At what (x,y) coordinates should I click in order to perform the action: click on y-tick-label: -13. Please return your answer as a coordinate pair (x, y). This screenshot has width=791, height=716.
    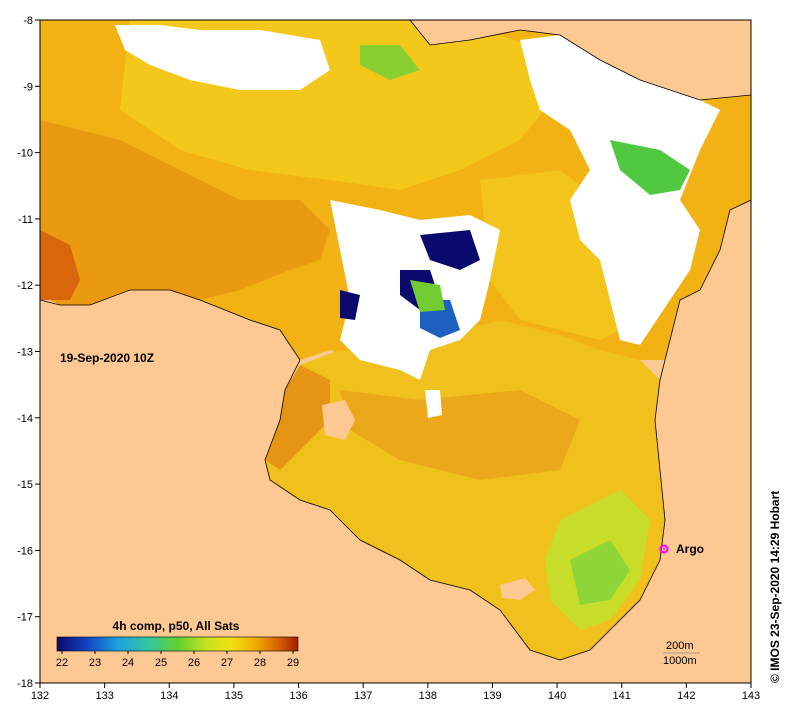
    Looking at the image, I should click on (25, 353).